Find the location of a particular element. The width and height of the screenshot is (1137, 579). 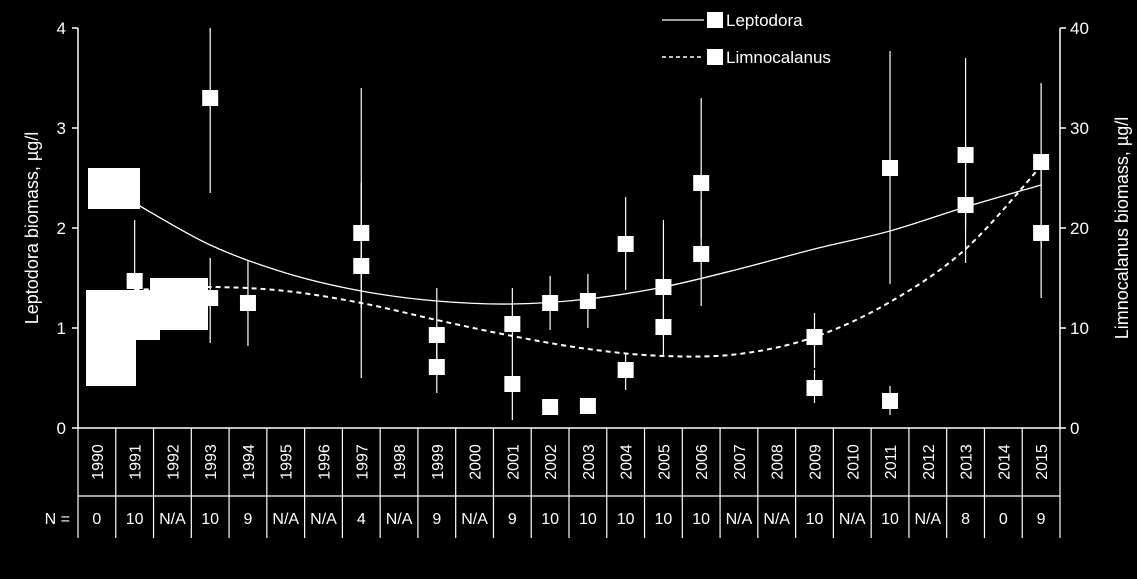

year-label: 2013 is located at coordinates (967, 462).